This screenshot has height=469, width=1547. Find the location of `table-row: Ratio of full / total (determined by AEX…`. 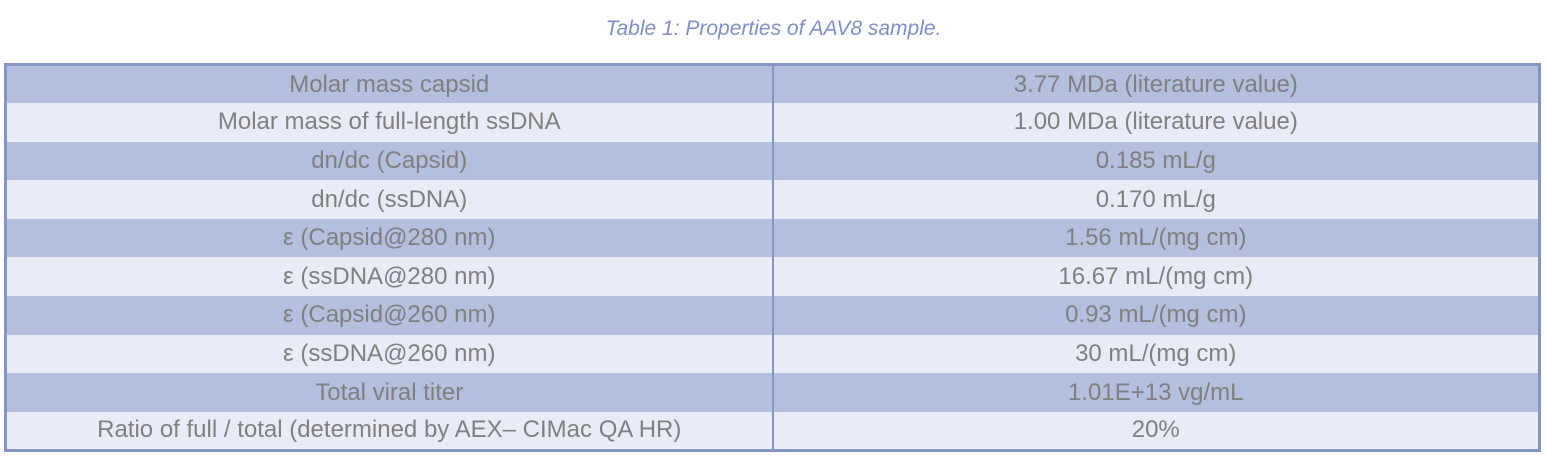

table-row: Ratio of full / total (determined by AEX… is located at coordinates (772, 431).